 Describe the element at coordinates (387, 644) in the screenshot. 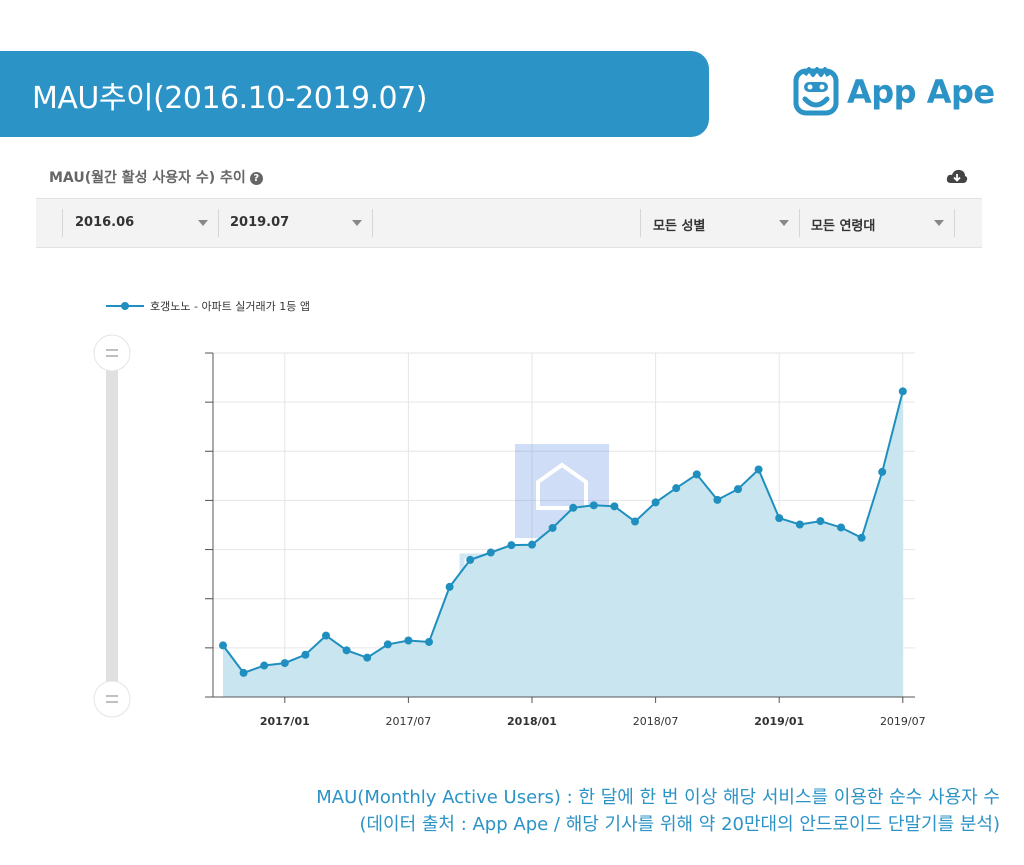

I see `data-point-2017.06` at that location.